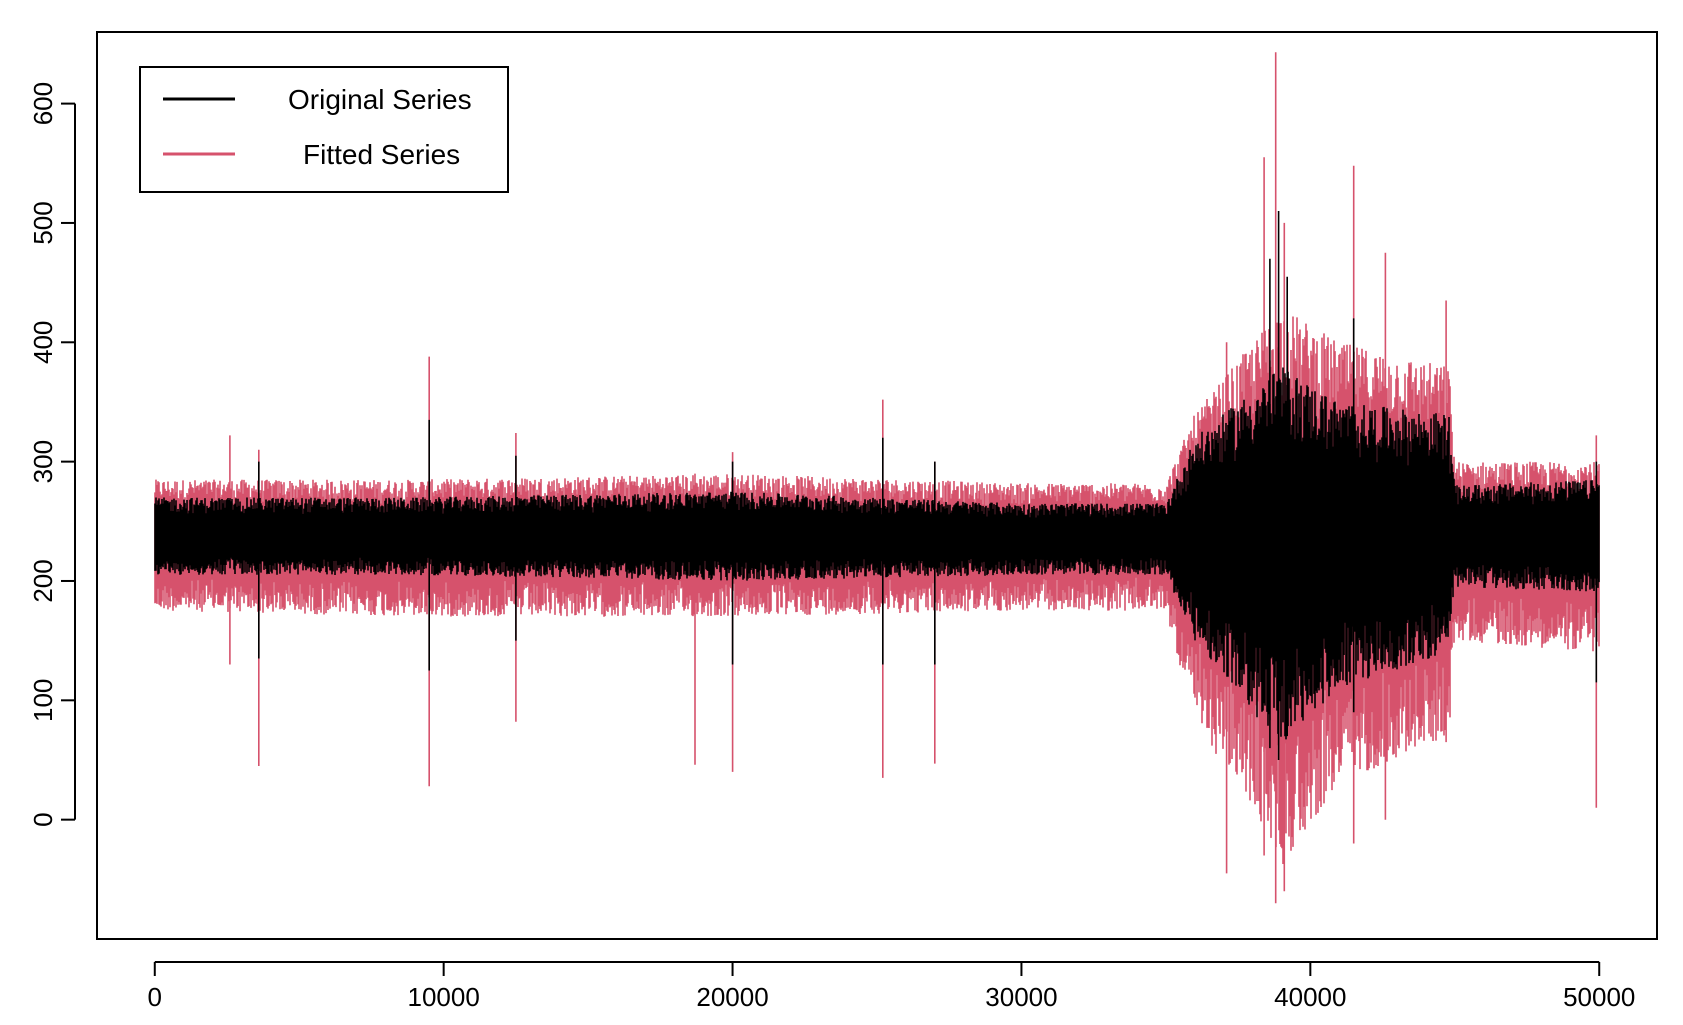 The height and width of the screenshot is (1025, 1683). I want to click on x-tick-label: 20000, so click(732, 997).